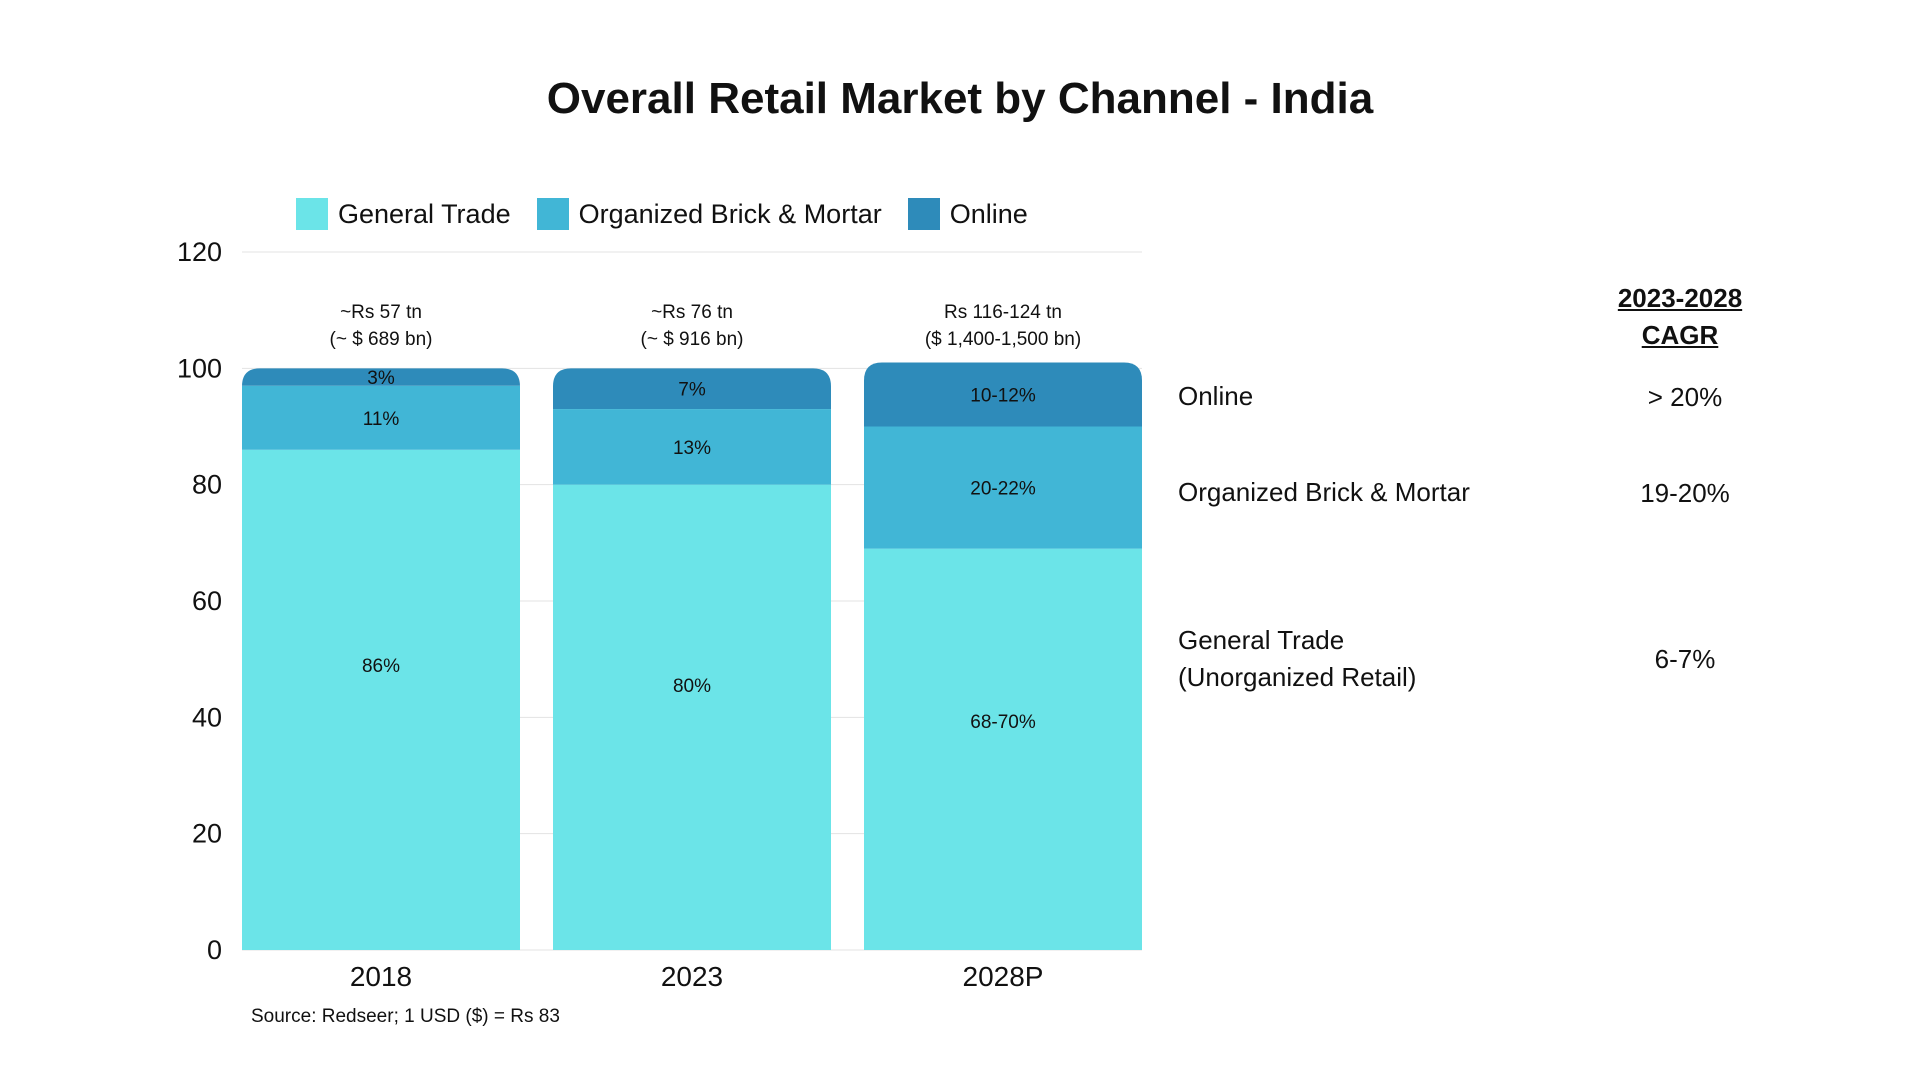  I want to click on x-tick-label: 2023, so click(692, 976).